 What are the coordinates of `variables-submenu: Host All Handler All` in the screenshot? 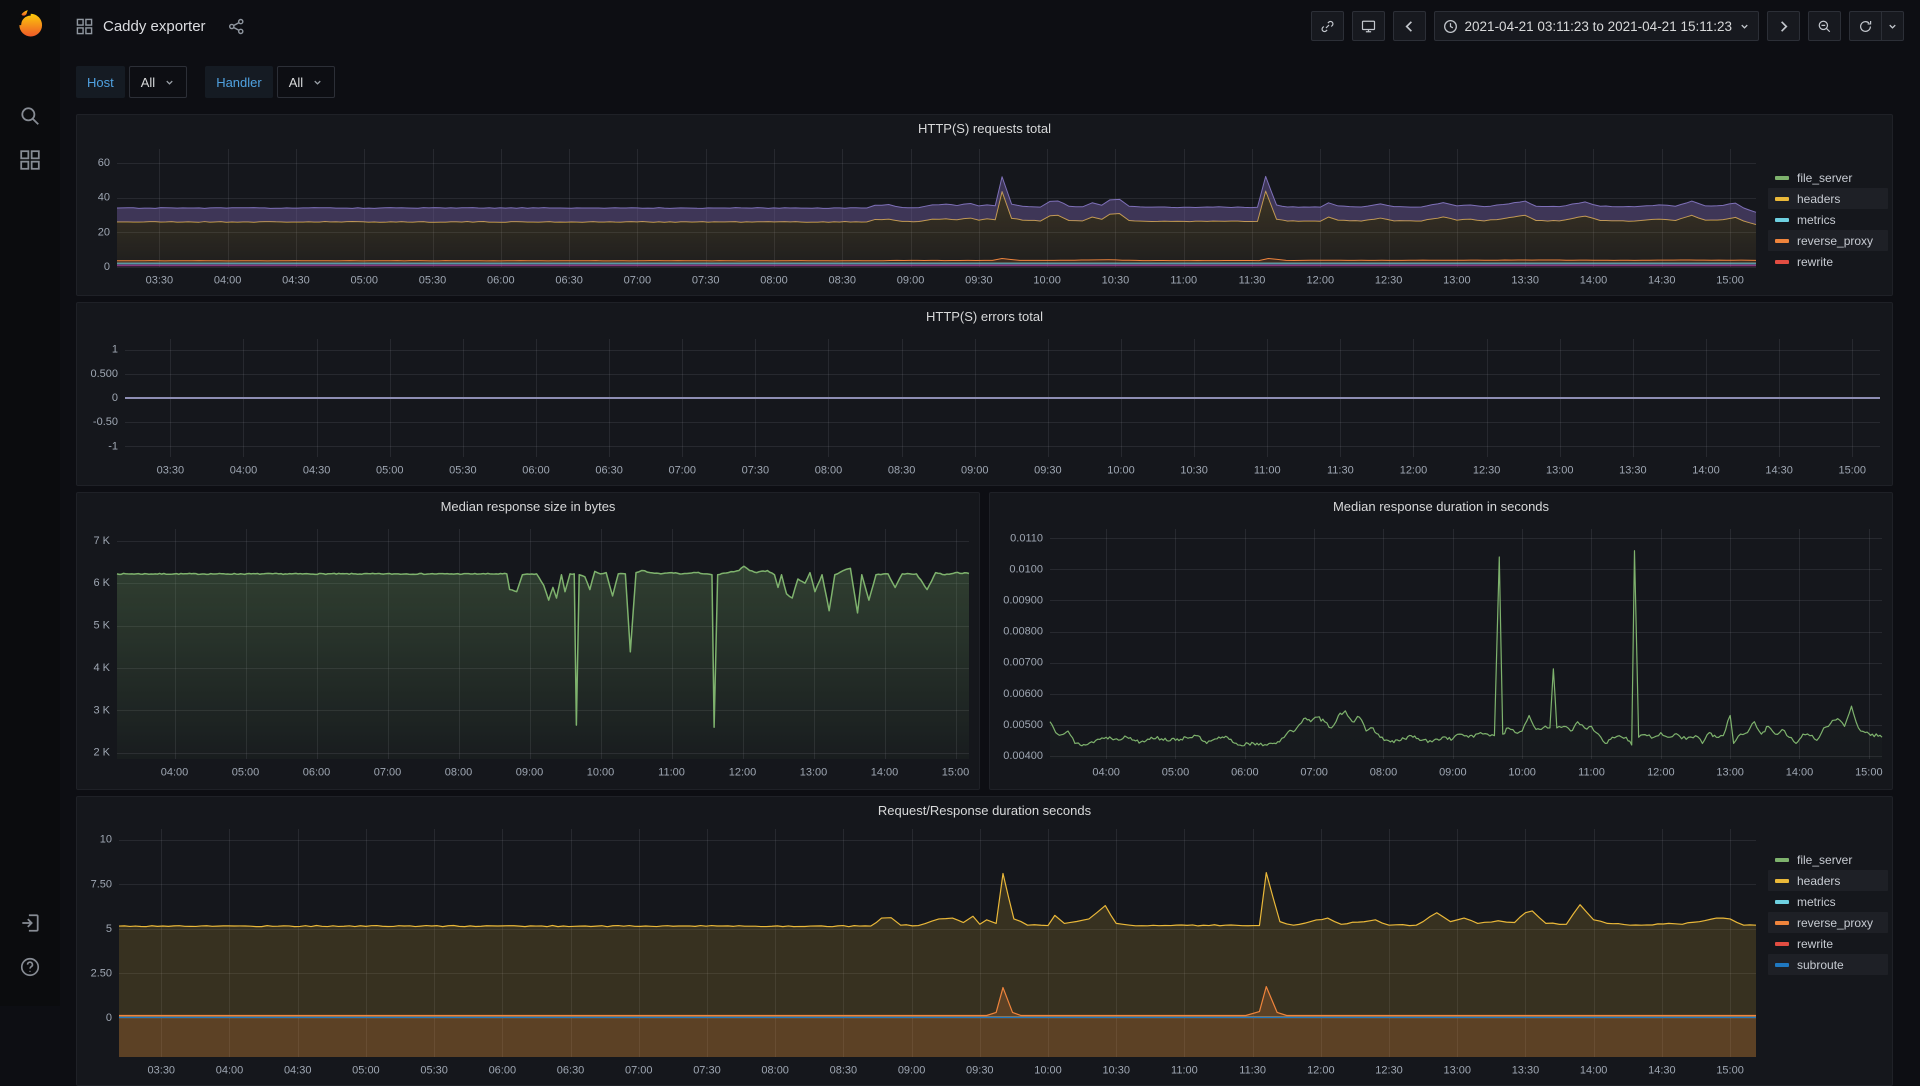 It's located at (205, 82).